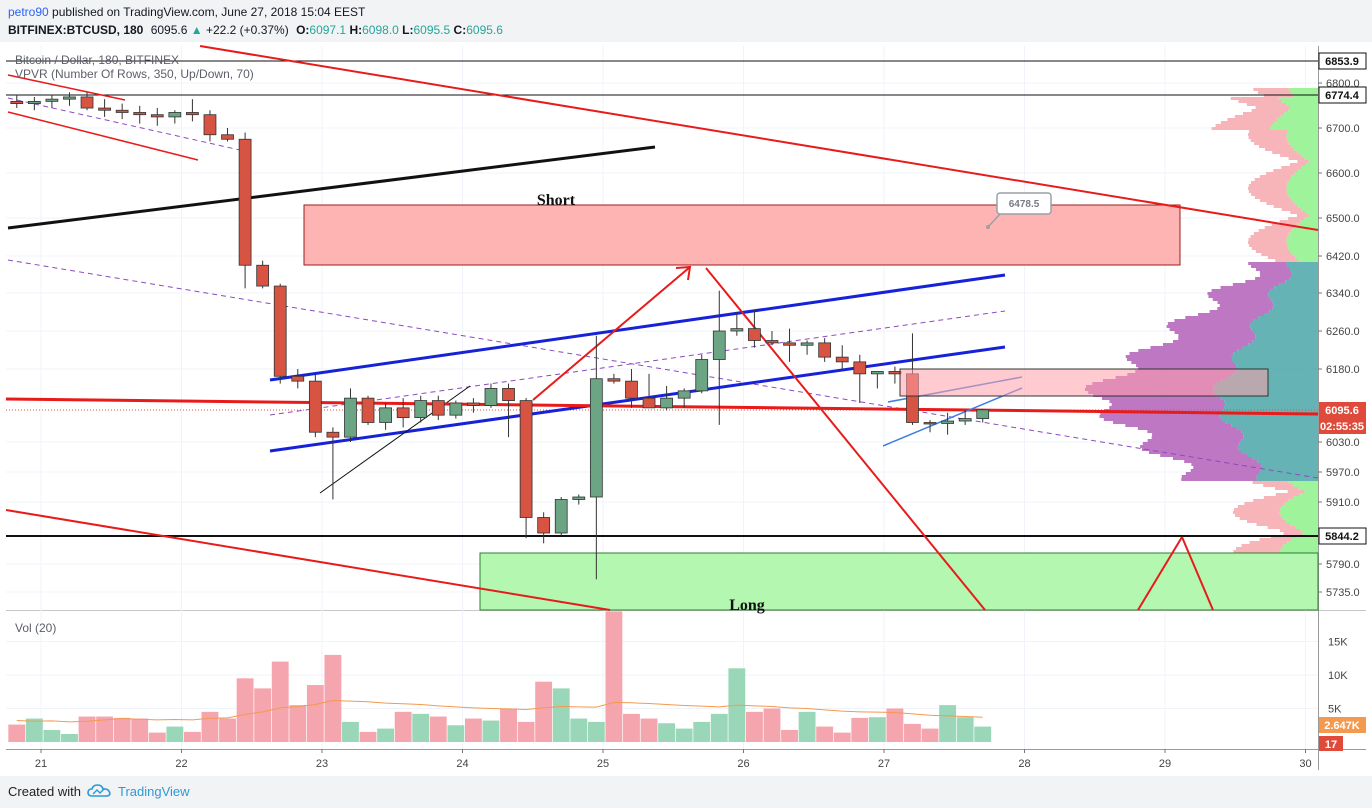  What do you see at coordinates (1160, 573) in the screenshot?
I see `red-v-left-line` at bounding box center [1160, 573].